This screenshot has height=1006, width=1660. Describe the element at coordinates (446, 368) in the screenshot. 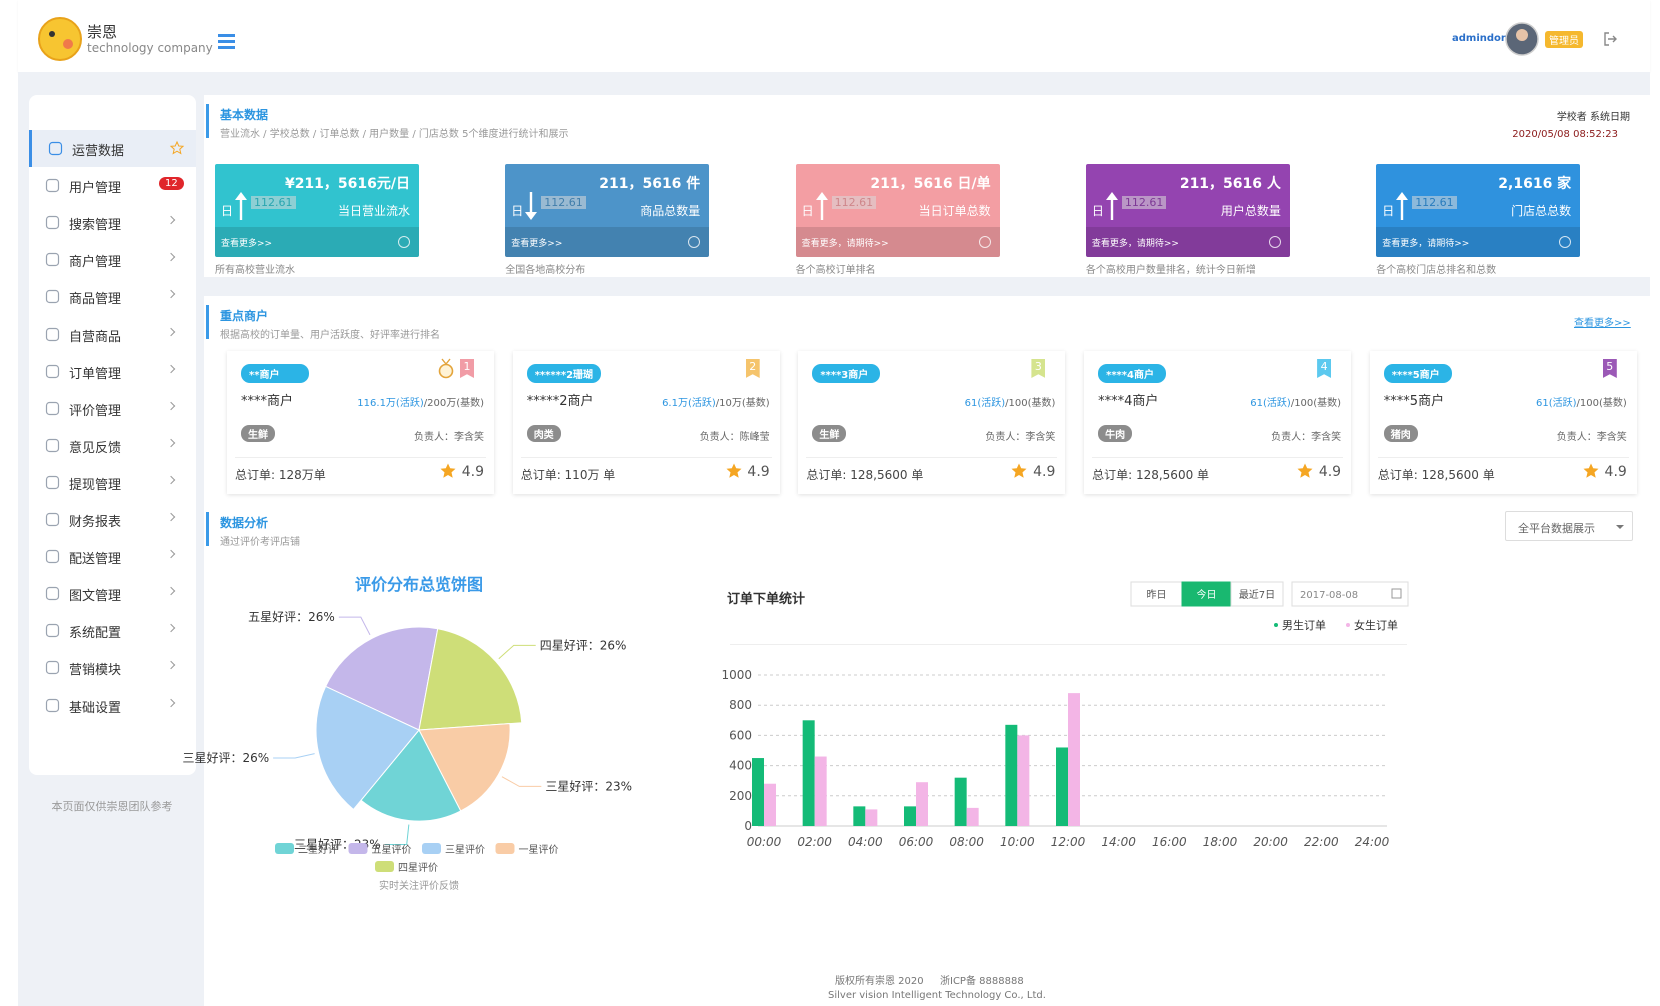

I see `medal` at that location.